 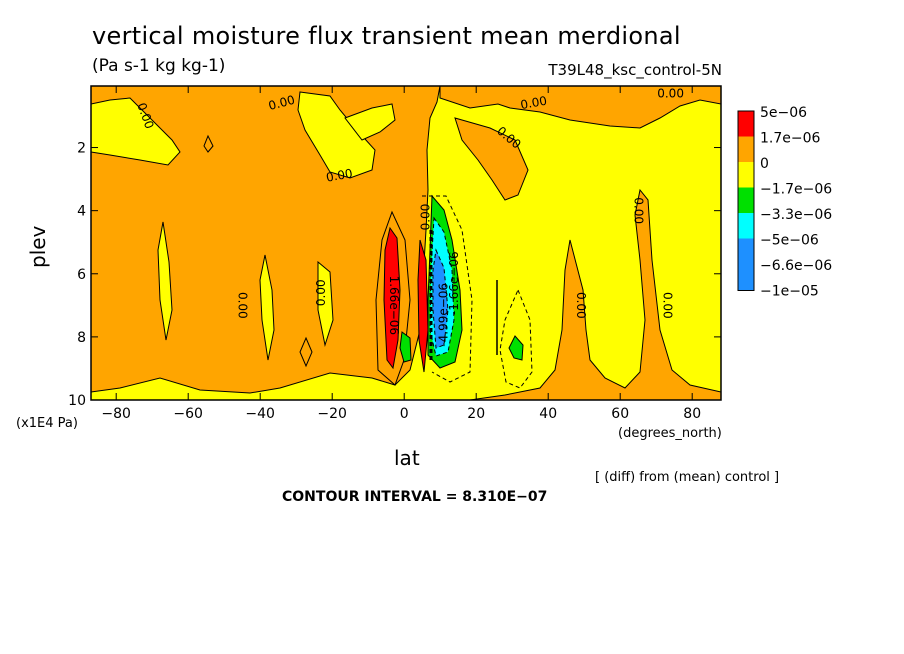 I want to click on field-yellow-south-rib, so click(x=165, y=281).